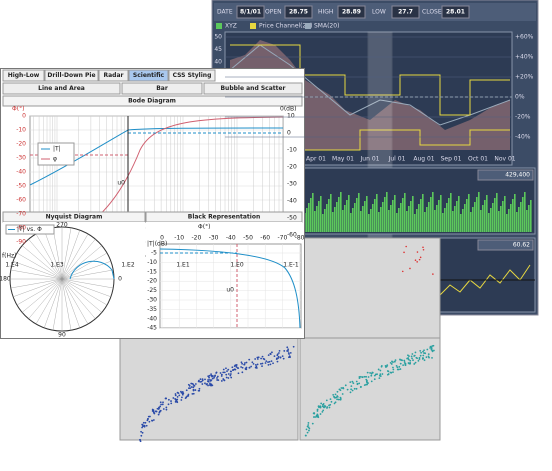  I want to click on y-tick-label: -20%, so click(523, 117).